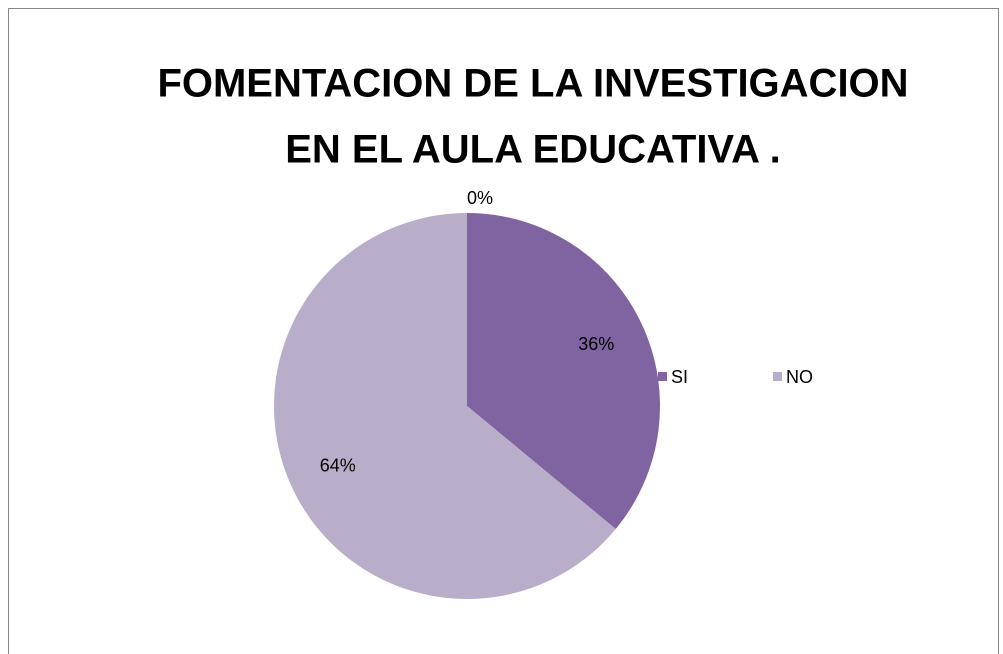 This screenshot has height=654, width=1003. What do you see at coordinates (338, 466) in the screenshot?
I see `data-label: 64%` at bounding box center [338, 466].